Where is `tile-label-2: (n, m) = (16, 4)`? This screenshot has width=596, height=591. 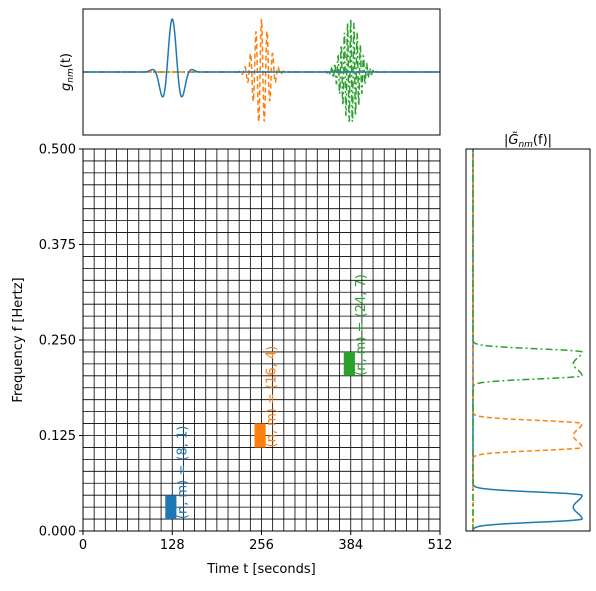
tile-label-2: (n, m) = (16, 4) is located at coordinates (272, 397).